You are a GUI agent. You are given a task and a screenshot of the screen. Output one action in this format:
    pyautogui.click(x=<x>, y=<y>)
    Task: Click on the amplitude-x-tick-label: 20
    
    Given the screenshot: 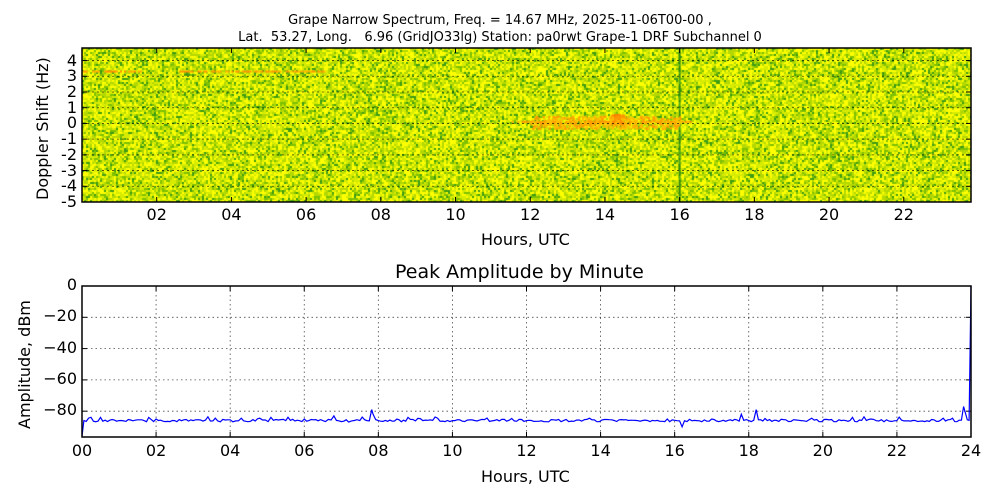 What is the action you would take?
    pyautogui.click(x=822, y=450)
    